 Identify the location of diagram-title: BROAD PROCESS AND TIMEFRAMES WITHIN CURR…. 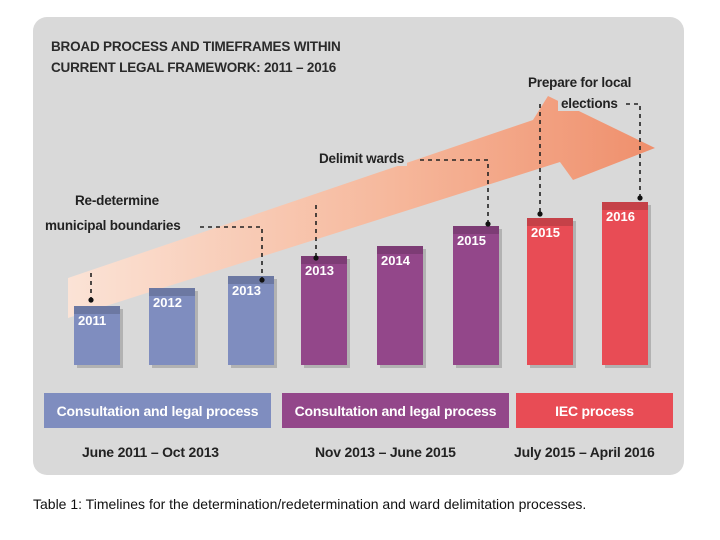
(231, 57).